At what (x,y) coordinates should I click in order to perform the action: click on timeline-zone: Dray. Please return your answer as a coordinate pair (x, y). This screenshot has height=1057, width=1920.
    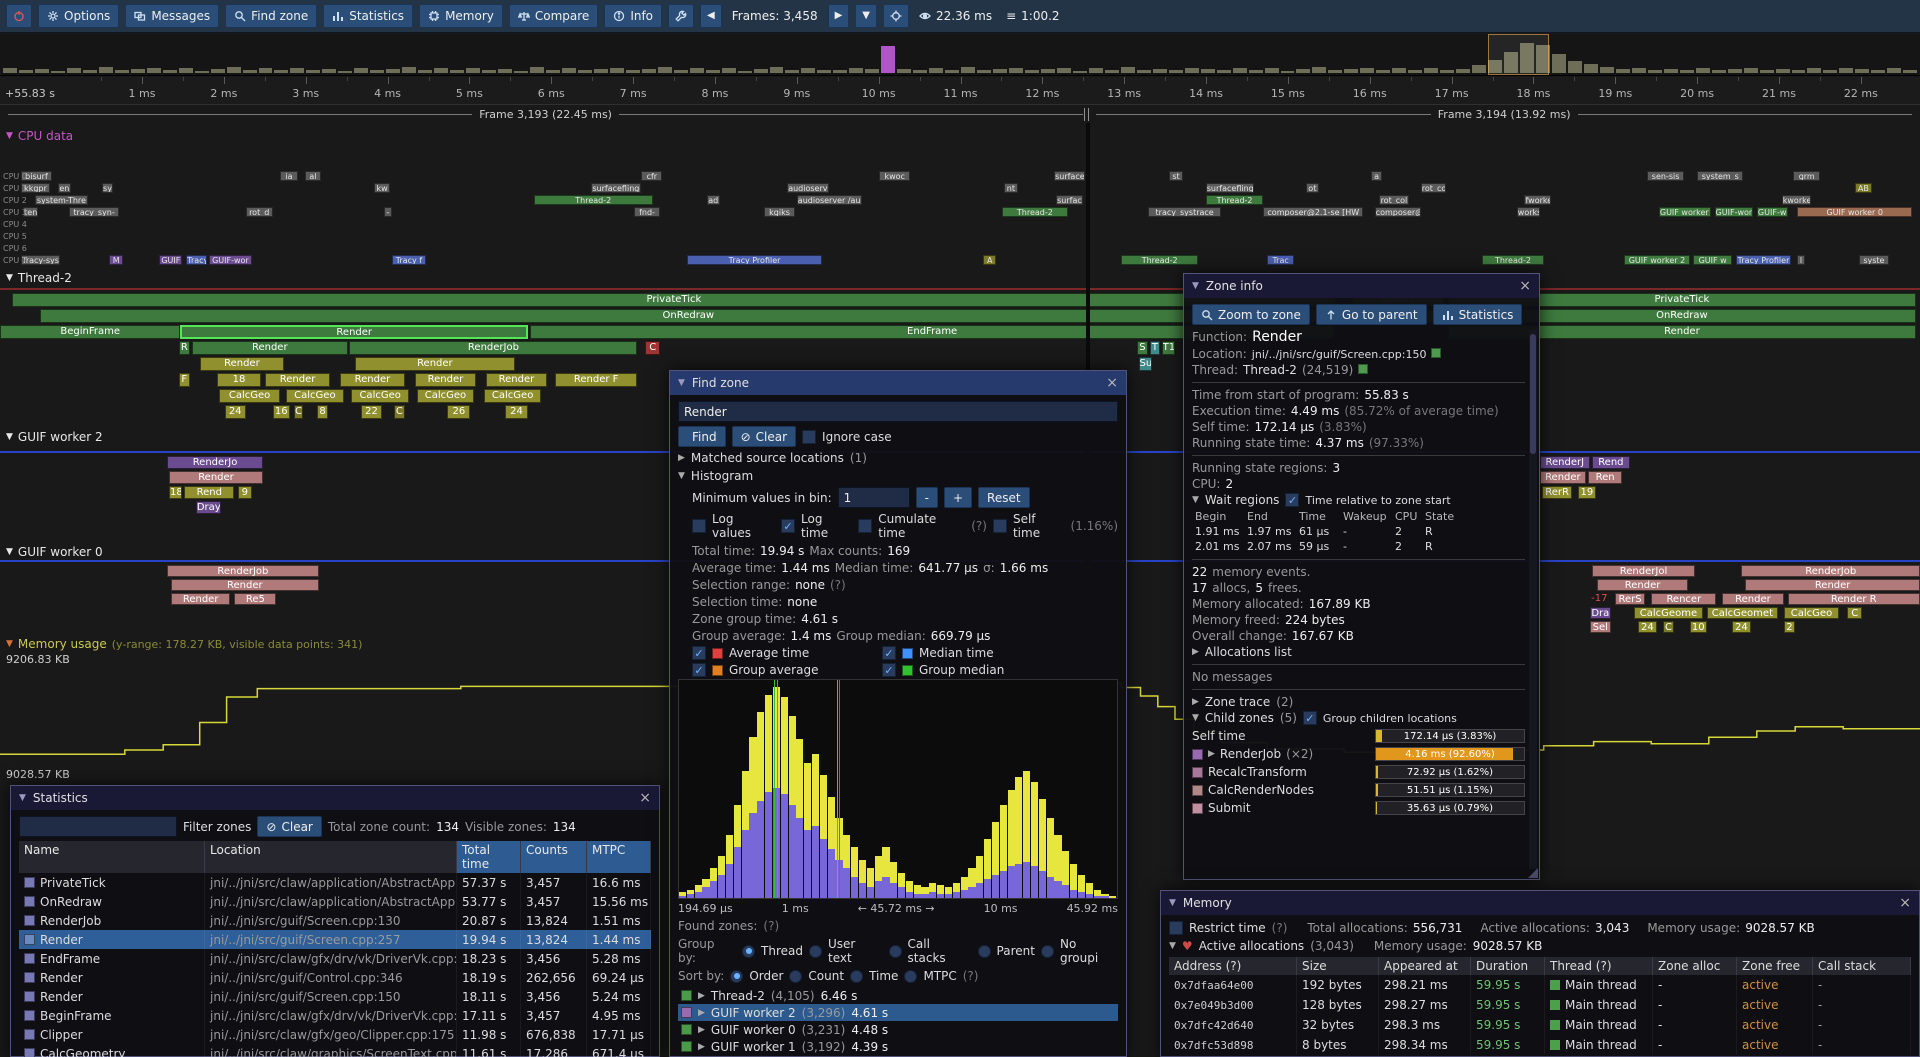
    Looking at the image, I should click on (208, 507).